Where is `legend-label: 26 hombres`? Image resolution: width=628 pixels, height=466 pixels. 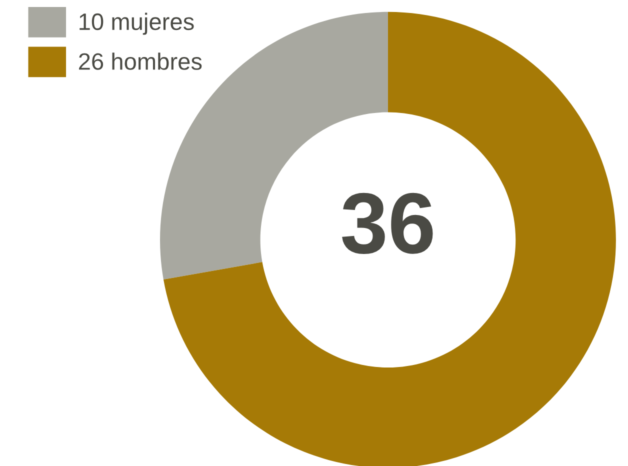
legend-label: 26 hombres is located at coordinates (140, 61).